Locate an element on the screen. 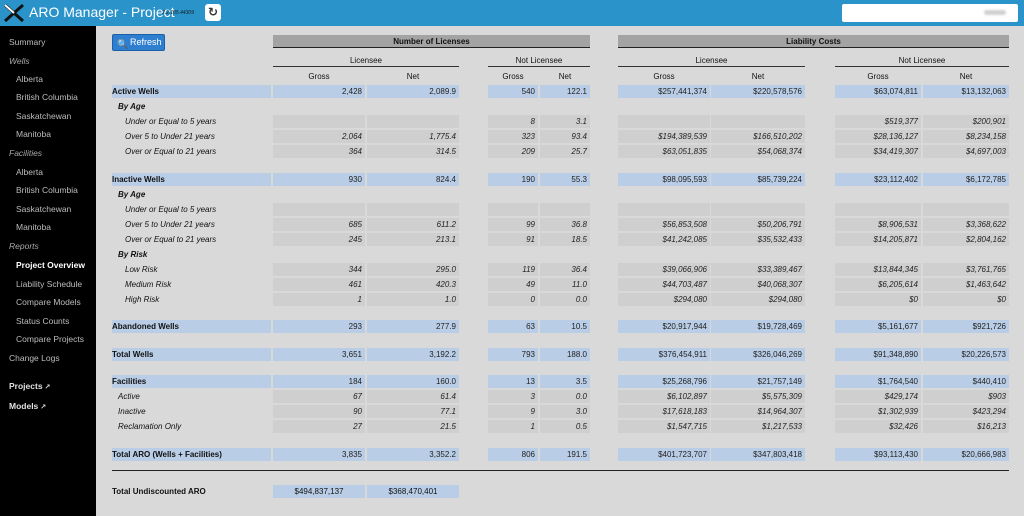 The image size is (1024, 516). table-cell: 63 is located at coordinates (513, 326).